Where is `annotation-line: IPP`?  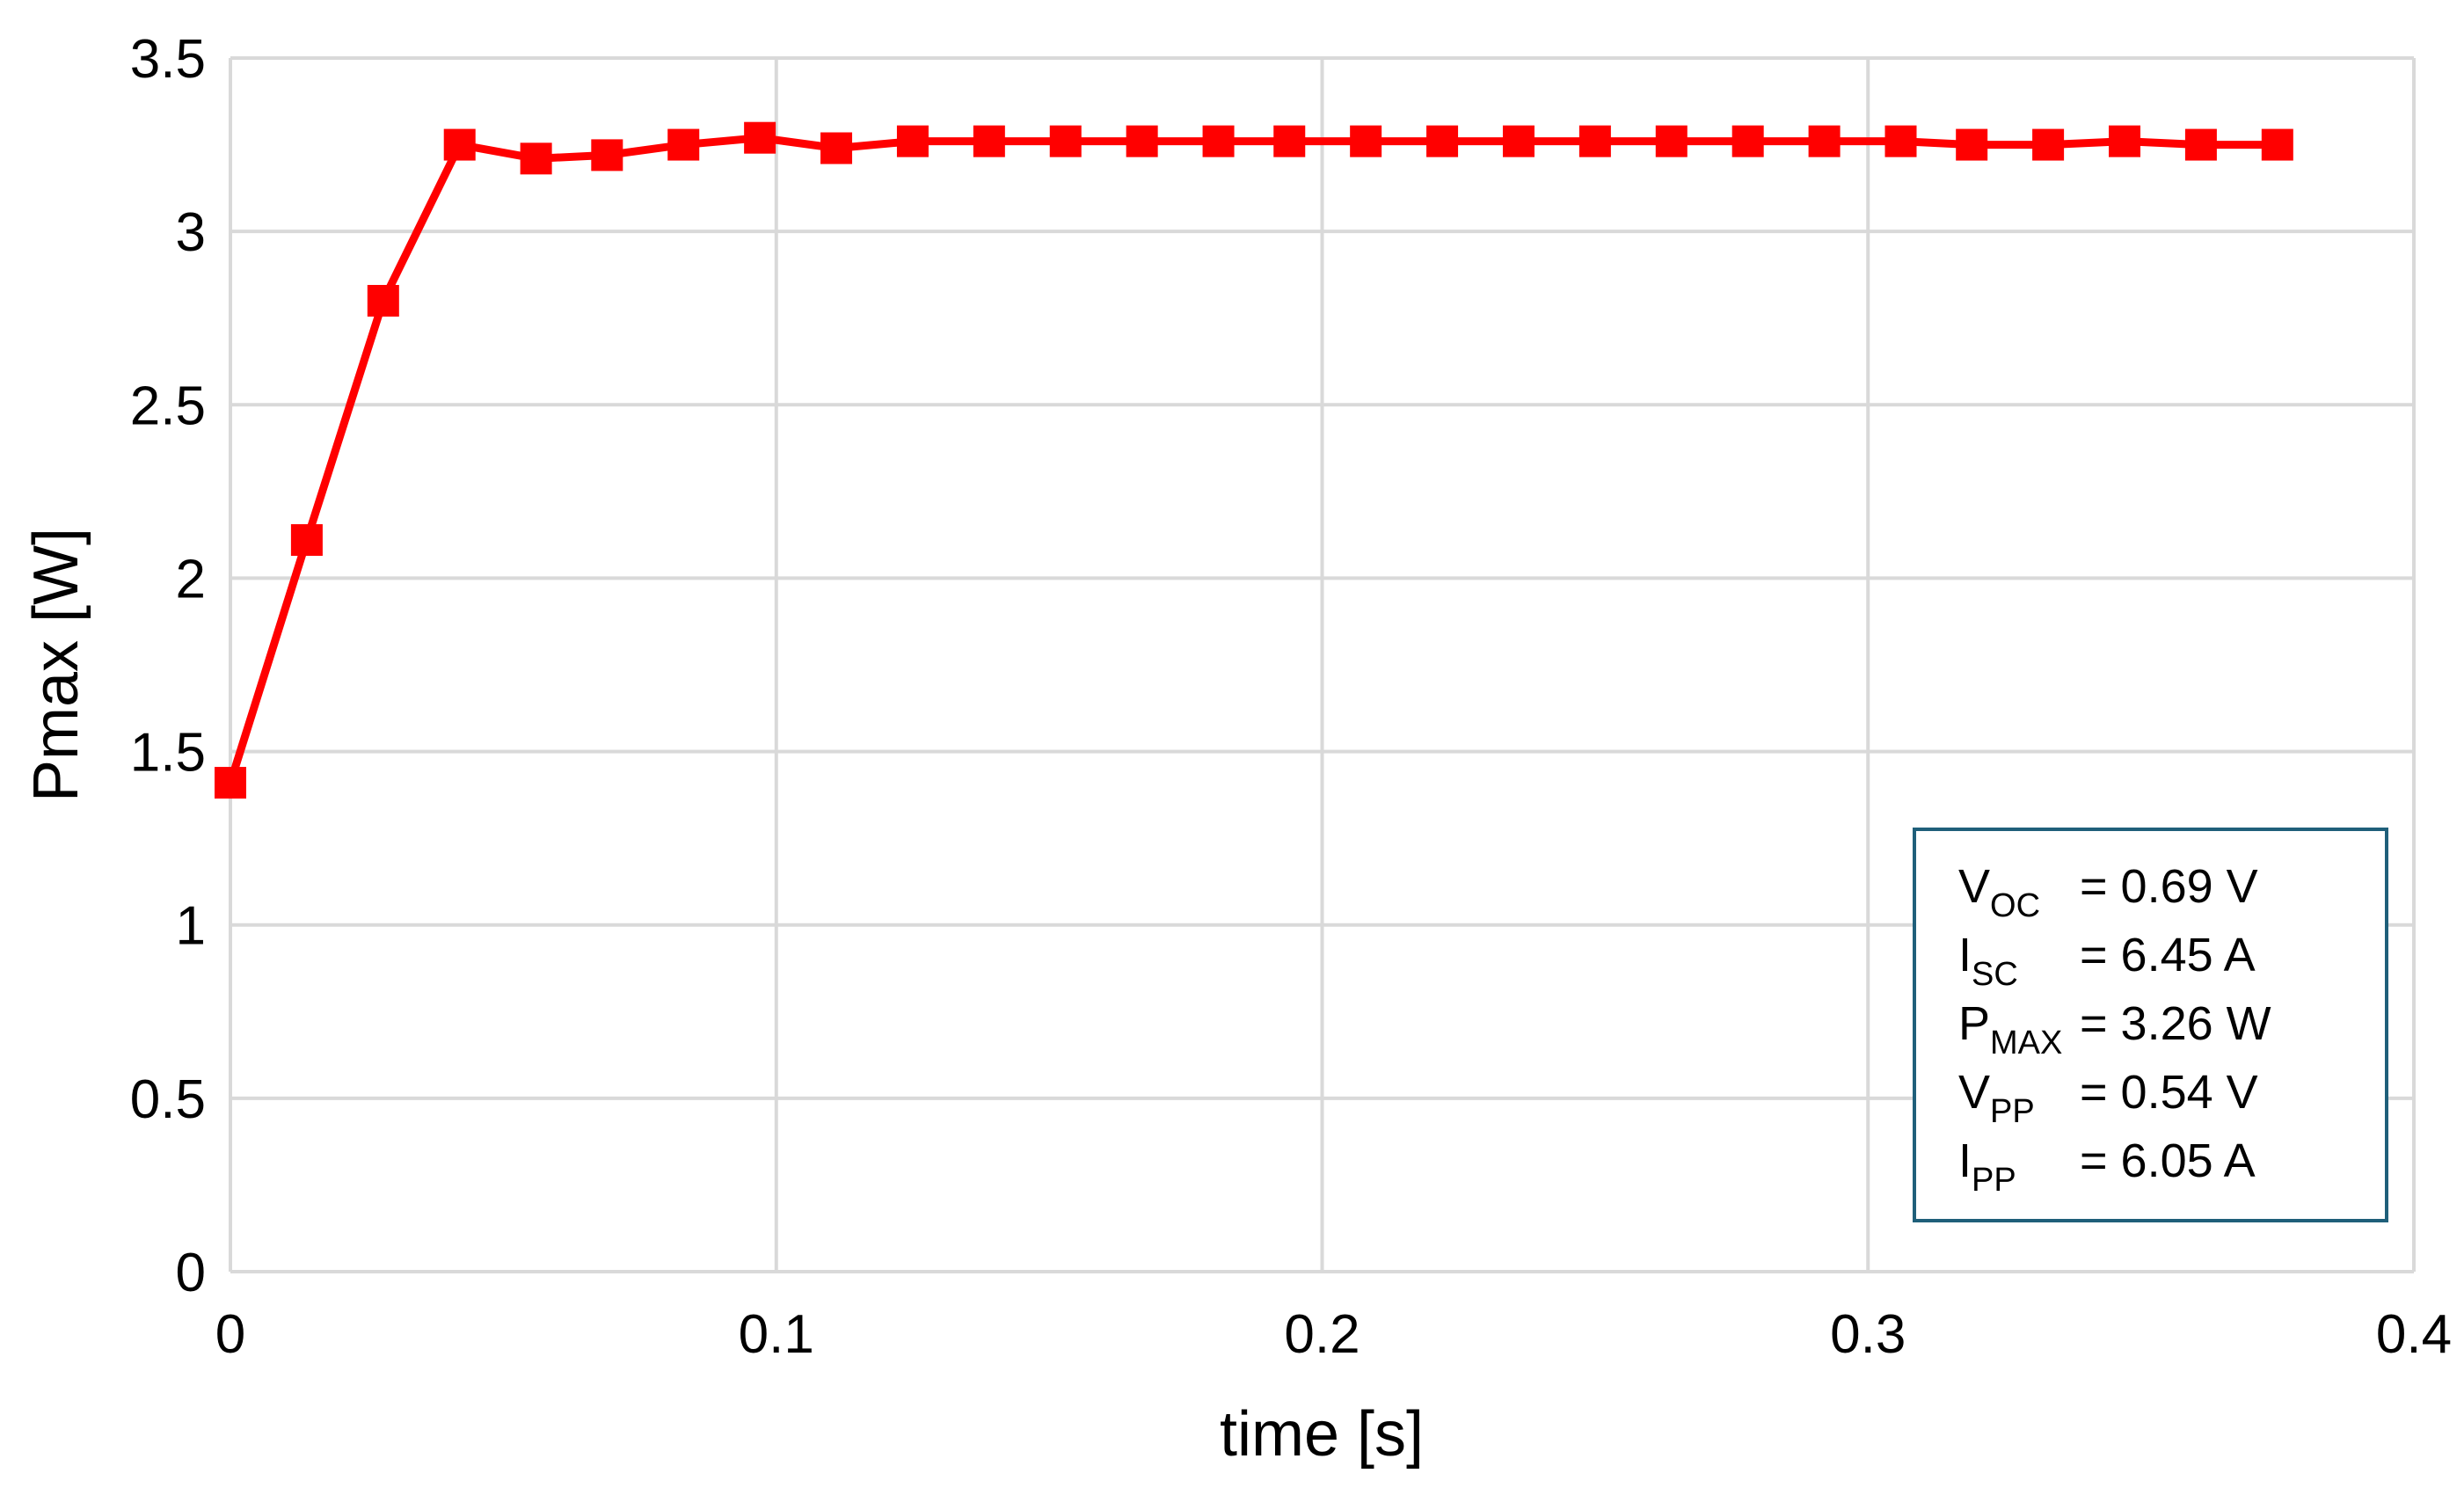
annotation-line: IPP is located at coordinates (1987, 1167).